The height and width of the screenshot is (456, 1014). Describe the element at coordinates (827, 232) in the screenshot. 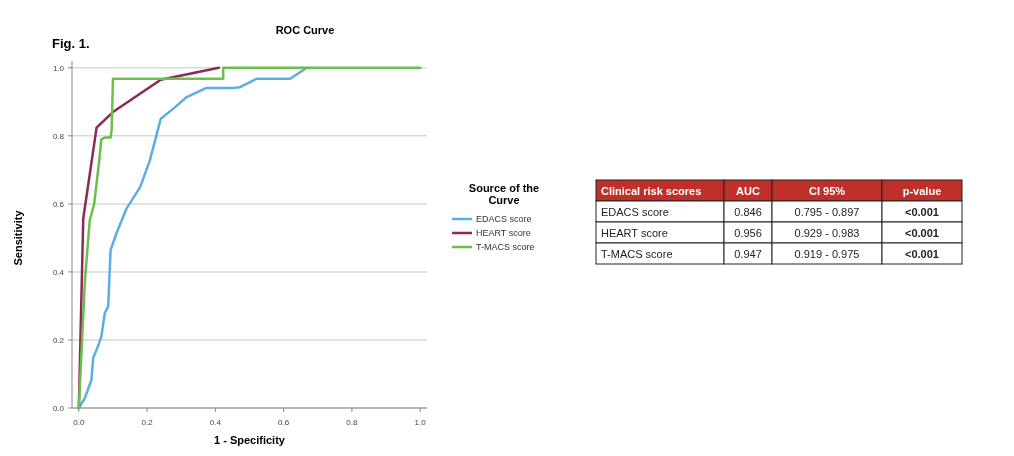

I see `text: 0.929 - 0.983` at that location.